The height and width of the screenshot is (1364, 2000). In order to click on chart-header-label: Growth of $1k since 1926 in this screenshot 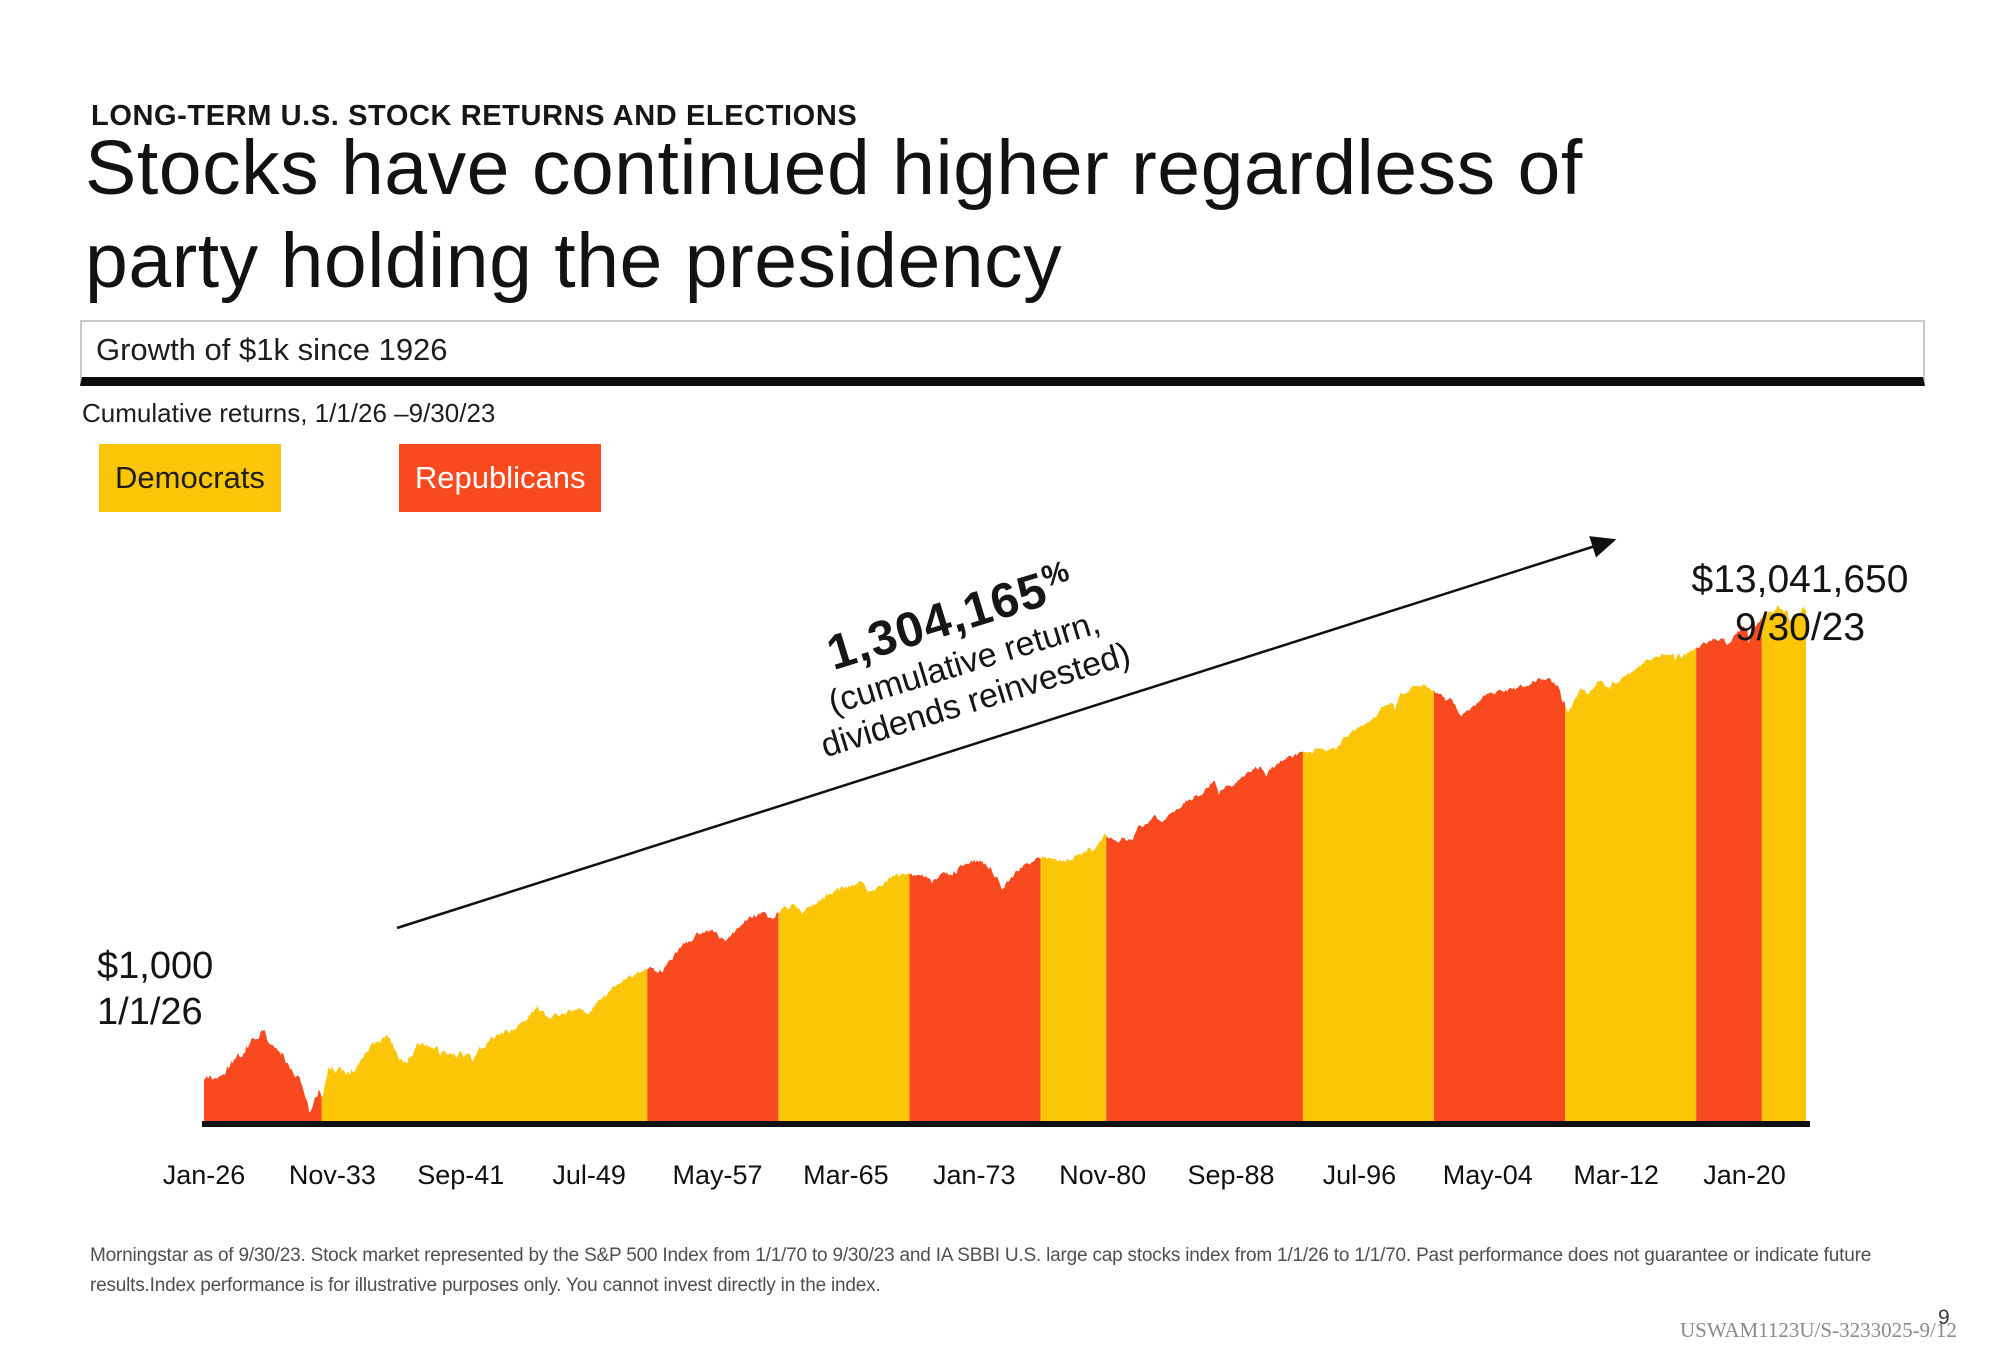, I will do `click(272, 349)`.